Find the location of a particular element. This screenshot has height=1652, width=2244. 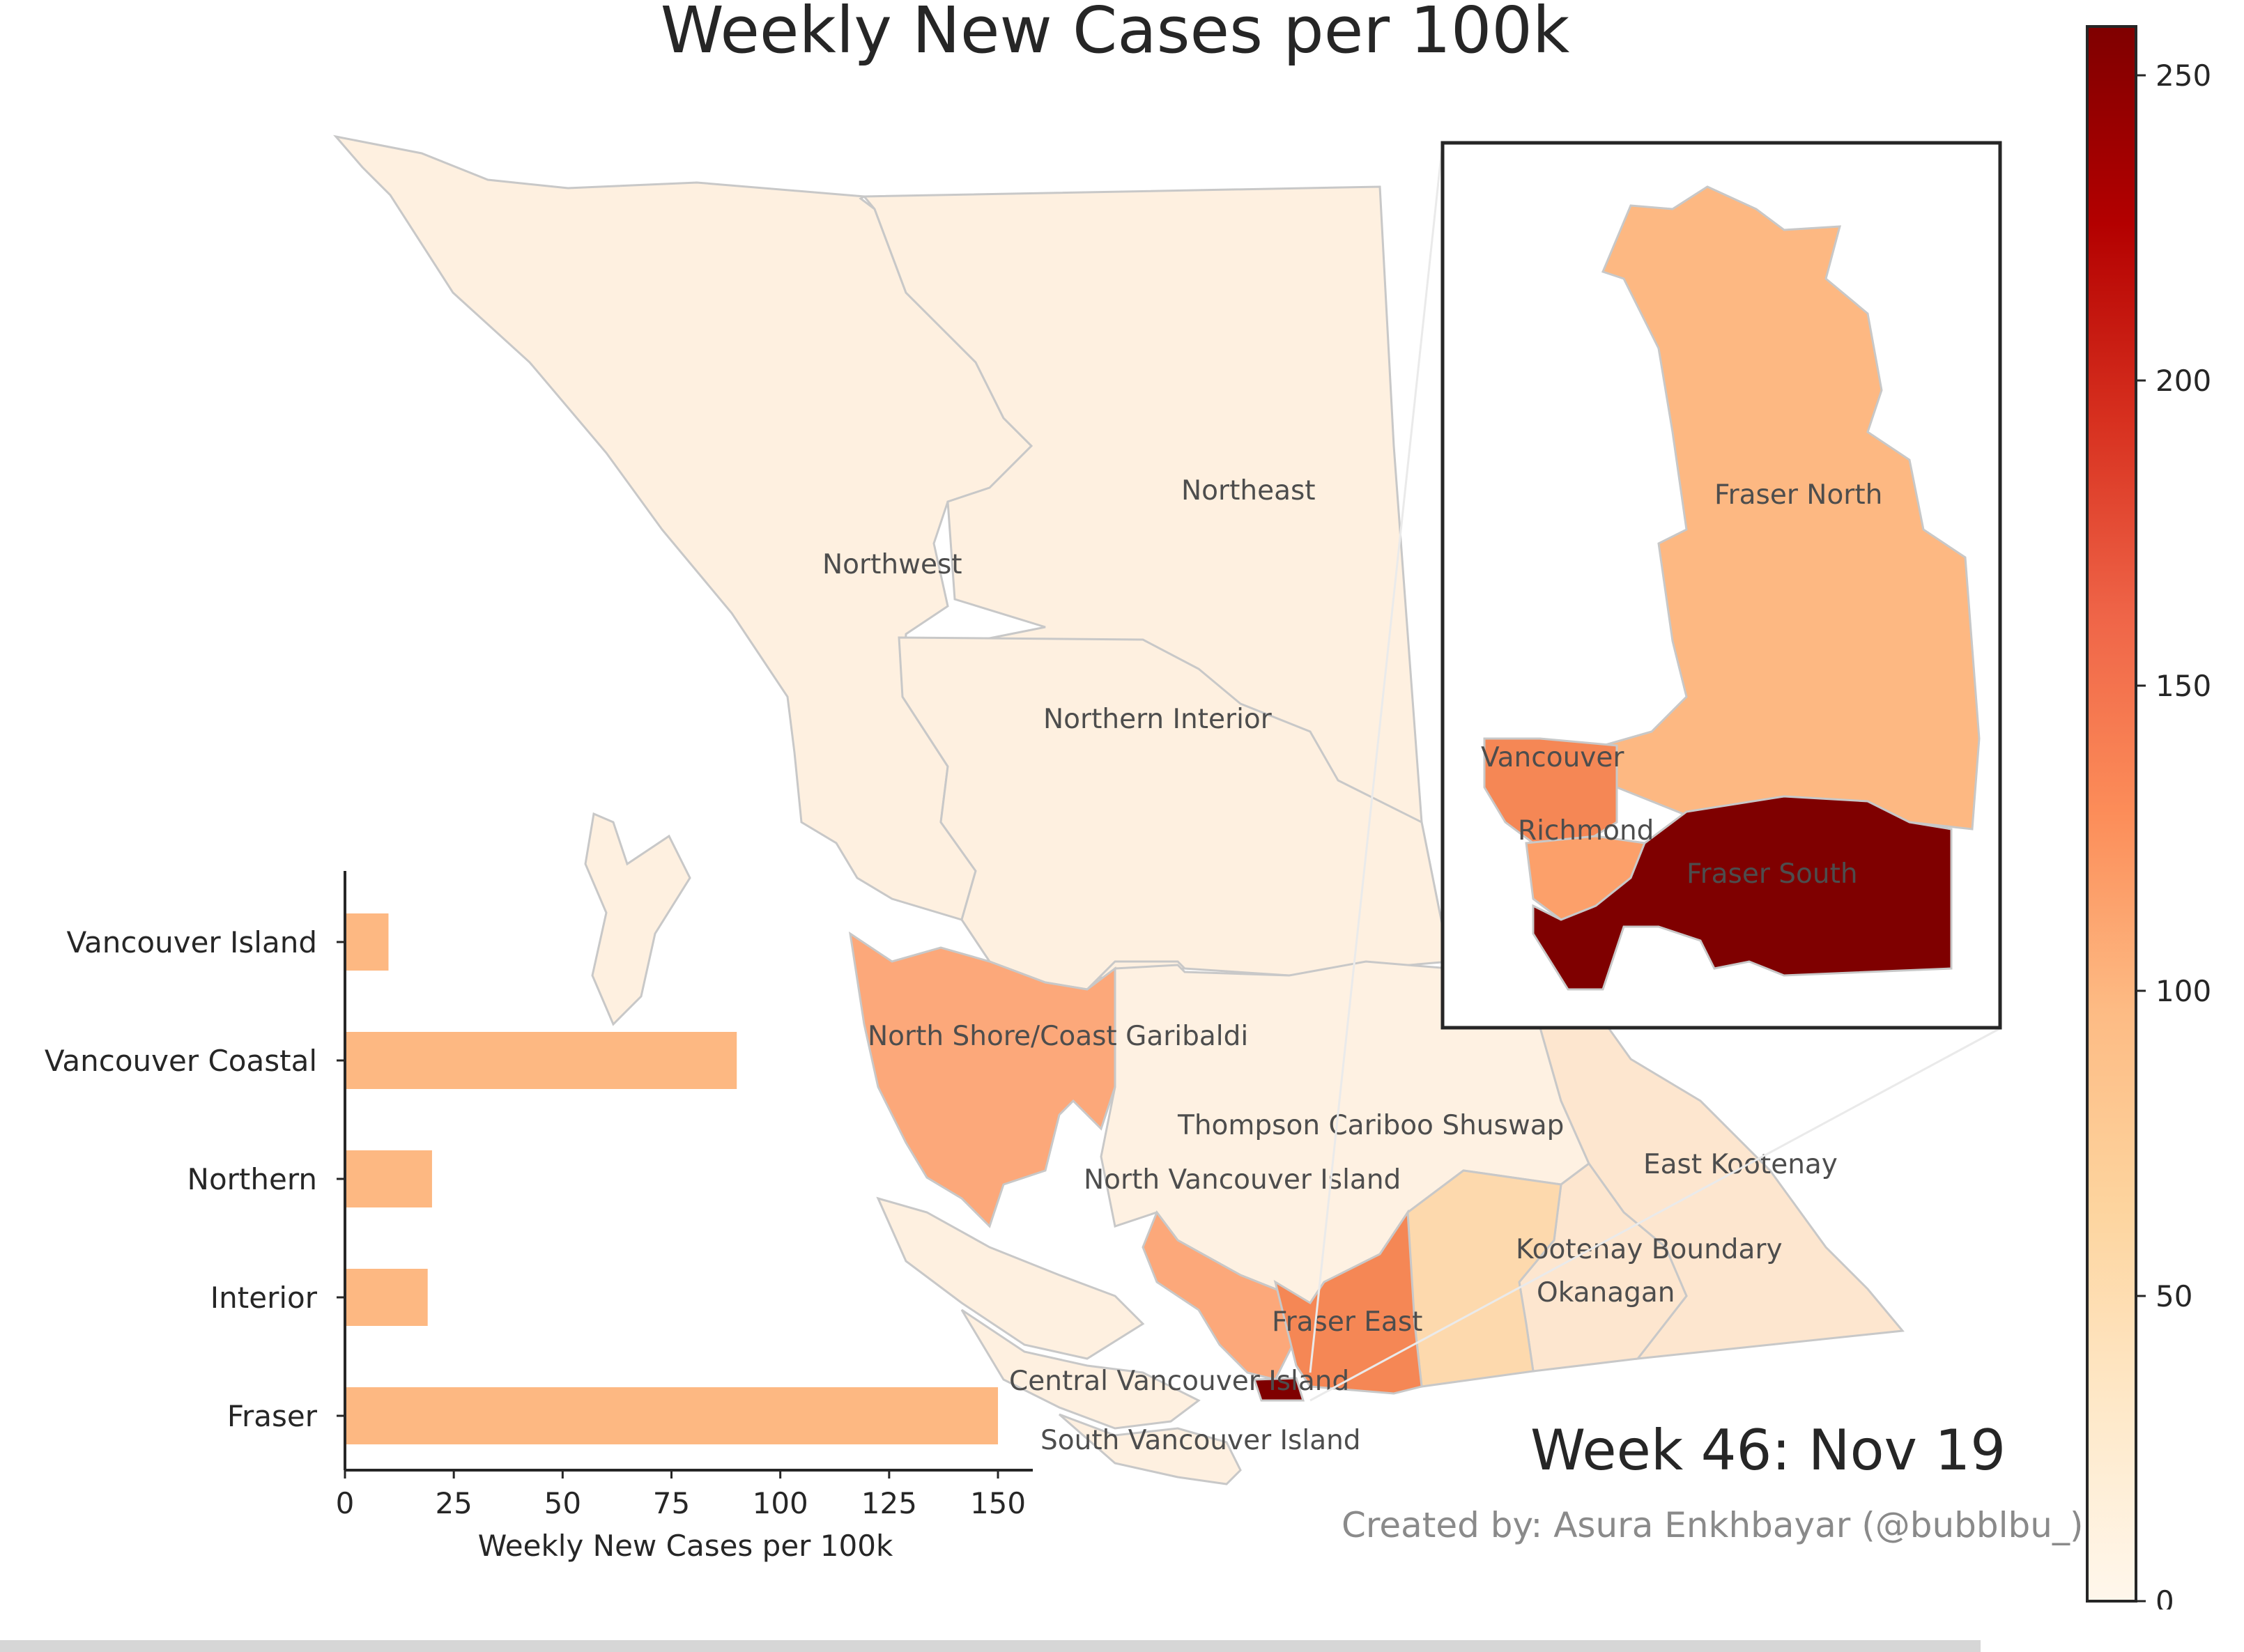

bar-category-label: Fraser is located at coordinates (273, 1416).